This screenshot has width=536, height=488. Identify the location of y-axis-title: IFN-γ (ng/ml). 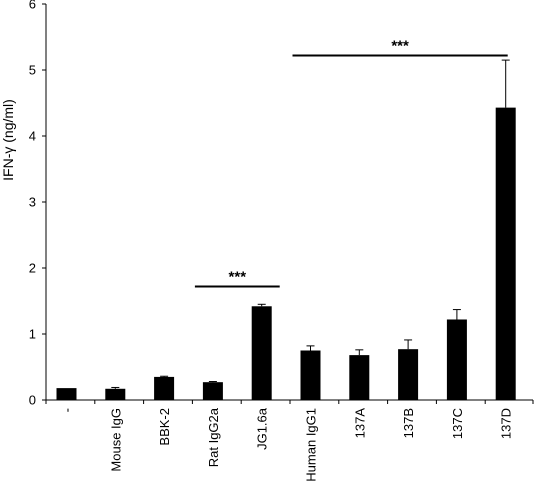
(8, 140).